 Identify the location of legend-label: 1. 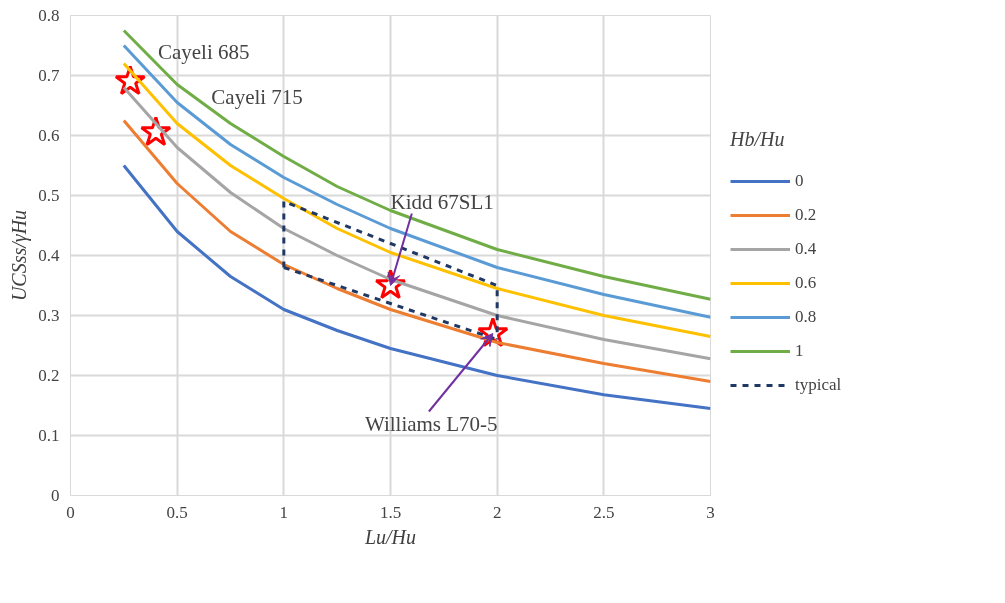
(800, 351).